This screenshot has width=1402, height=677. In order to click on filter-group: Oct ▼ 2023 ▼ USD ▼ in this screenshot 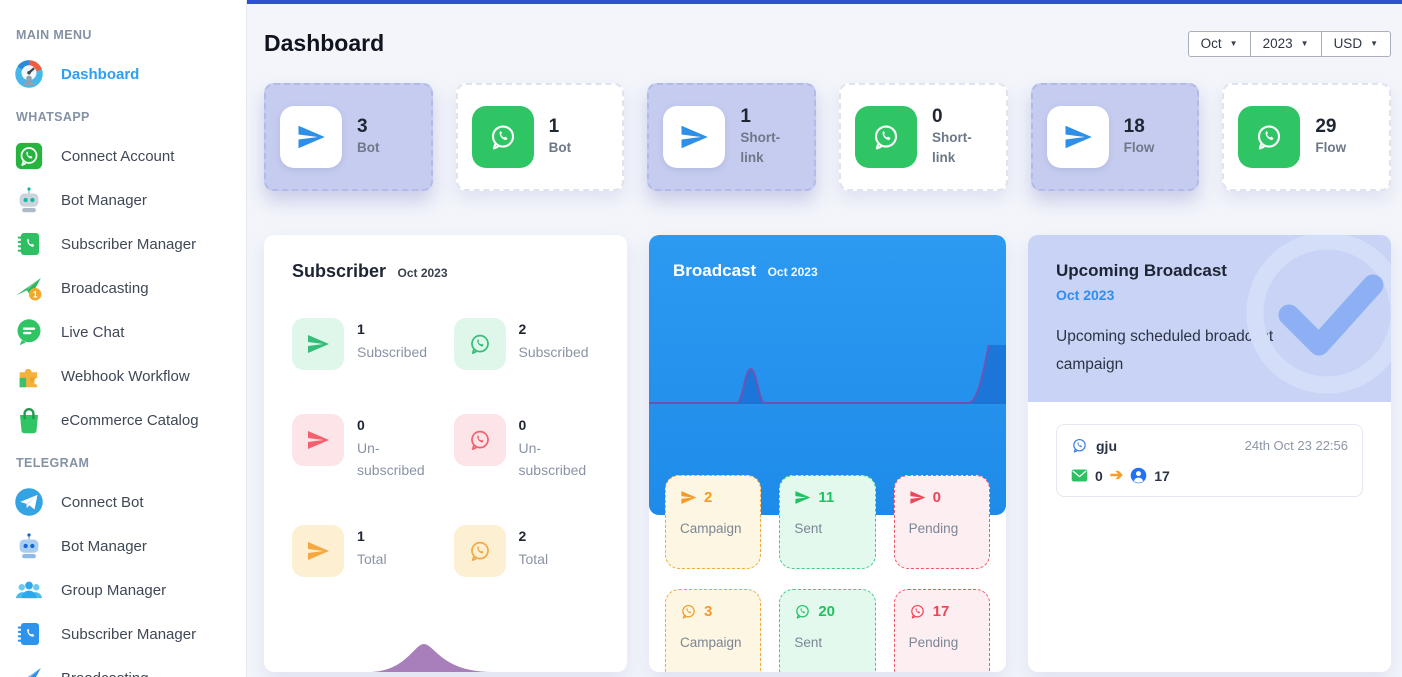, I will do `click(1289, 43)`.